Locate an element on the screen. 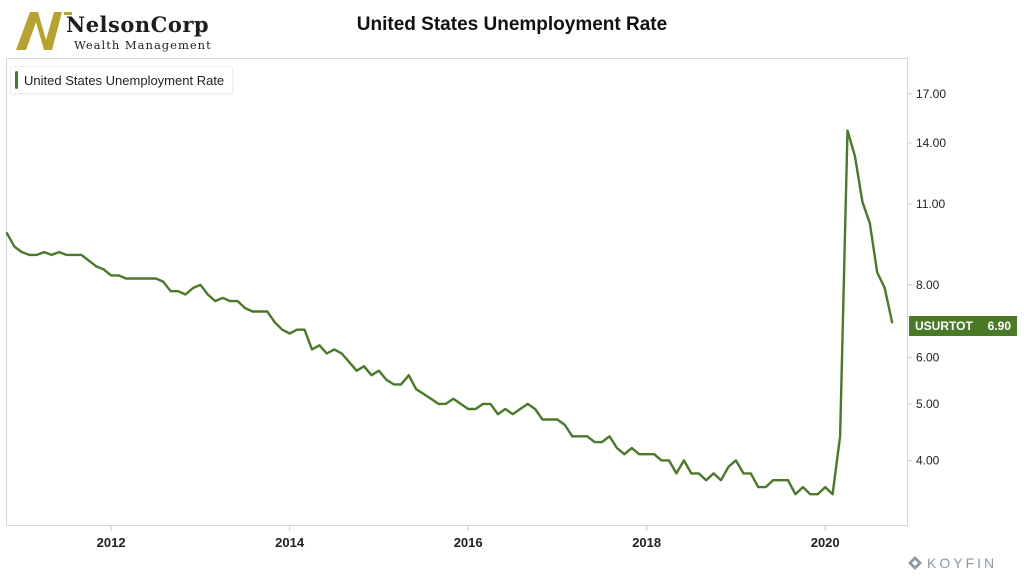  chart-legend: United States Unemployment Rate is located at coordinates (122, 80).